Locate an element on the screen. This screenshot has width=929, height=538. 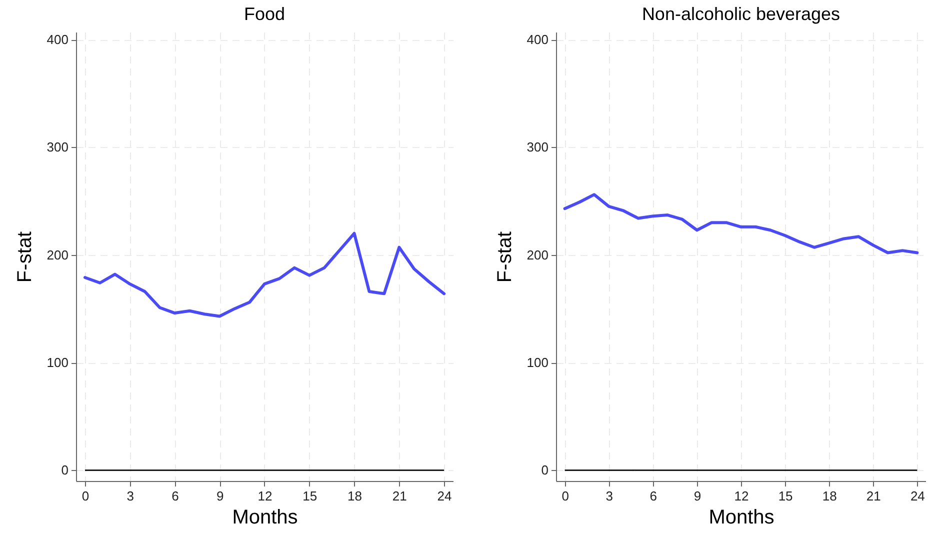
chart-title: Non-alcoholic beverages is located at coordinates (741, 14).